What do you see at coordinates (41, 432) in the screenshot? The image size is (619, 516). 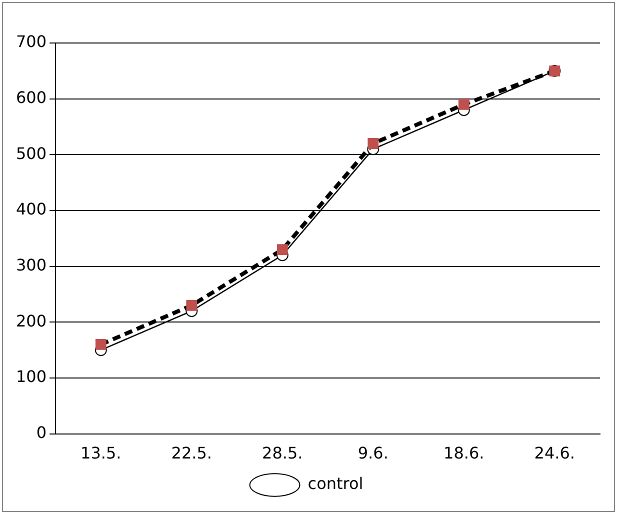 I see `y-tick-label: 0` at bounding box center [41, 432].